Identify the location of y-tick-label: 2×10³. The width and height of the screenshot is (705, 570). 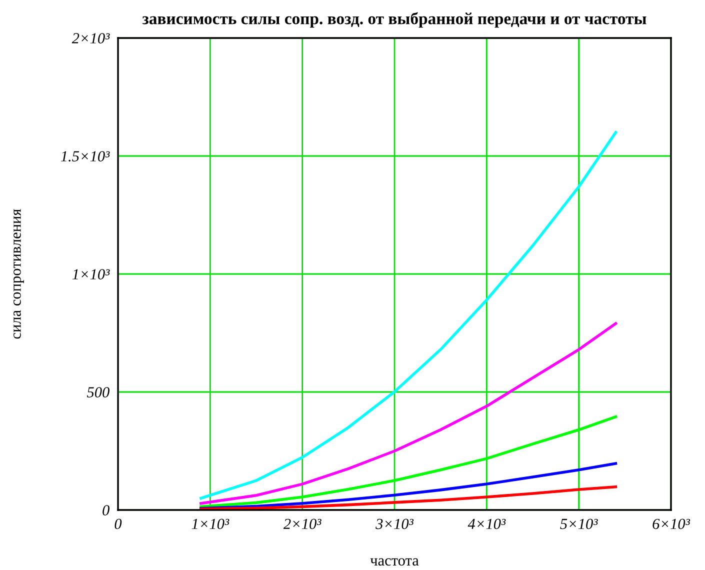
(91, 38).